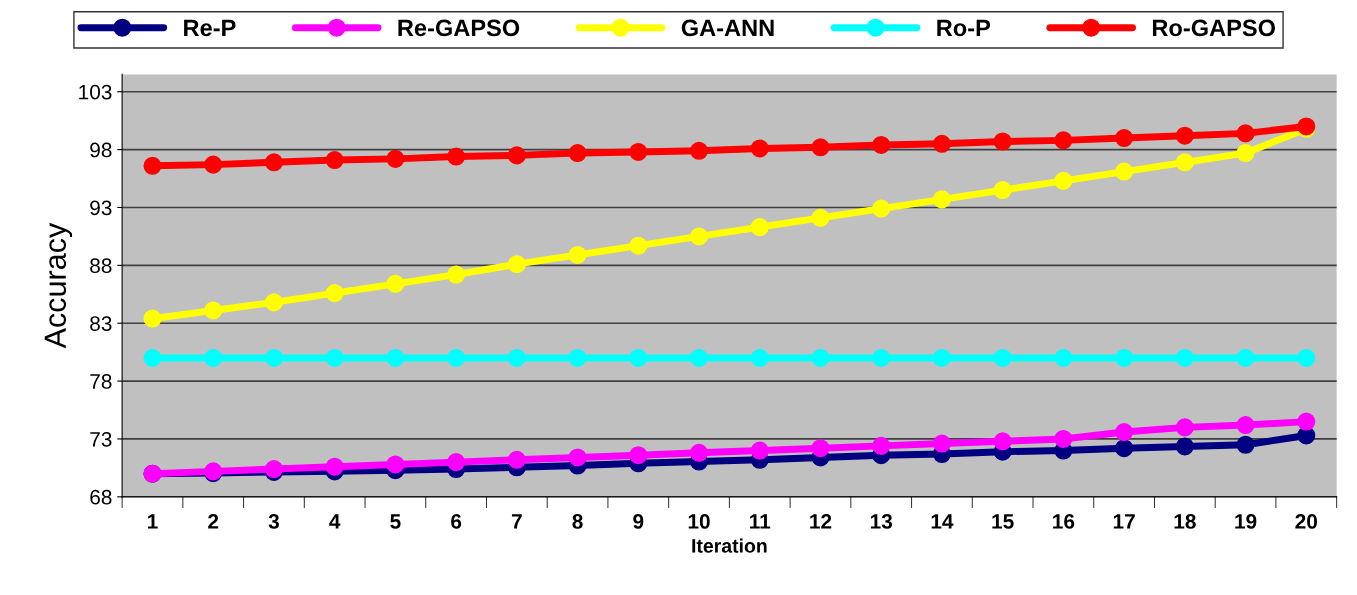  What do you see at coordinates (395, 521) in the screenshot?
I see `x-tick-label: 5` at bounding box center [395, 521].